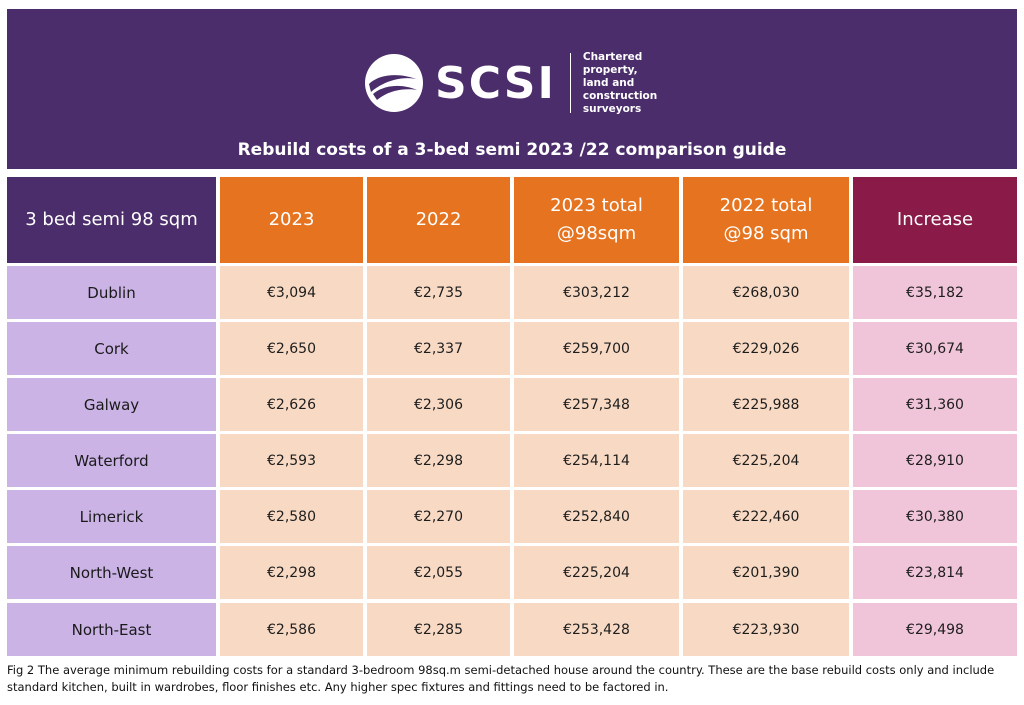  I want to click on total-2022-cell: €201,390, so click(766, 572).